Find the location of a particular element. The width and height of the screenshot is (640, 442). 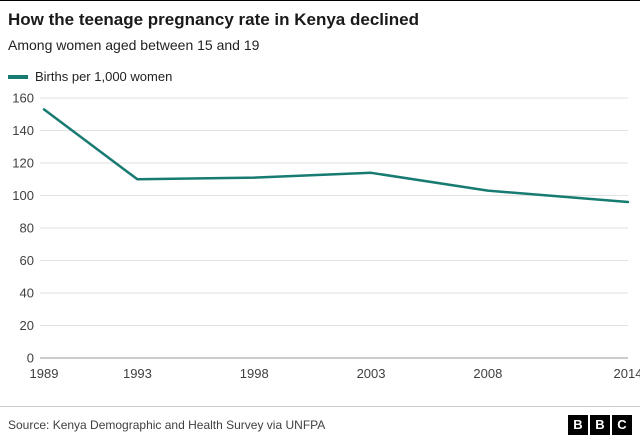

y-tick-label: 140 is located at coordinates (23, 130).